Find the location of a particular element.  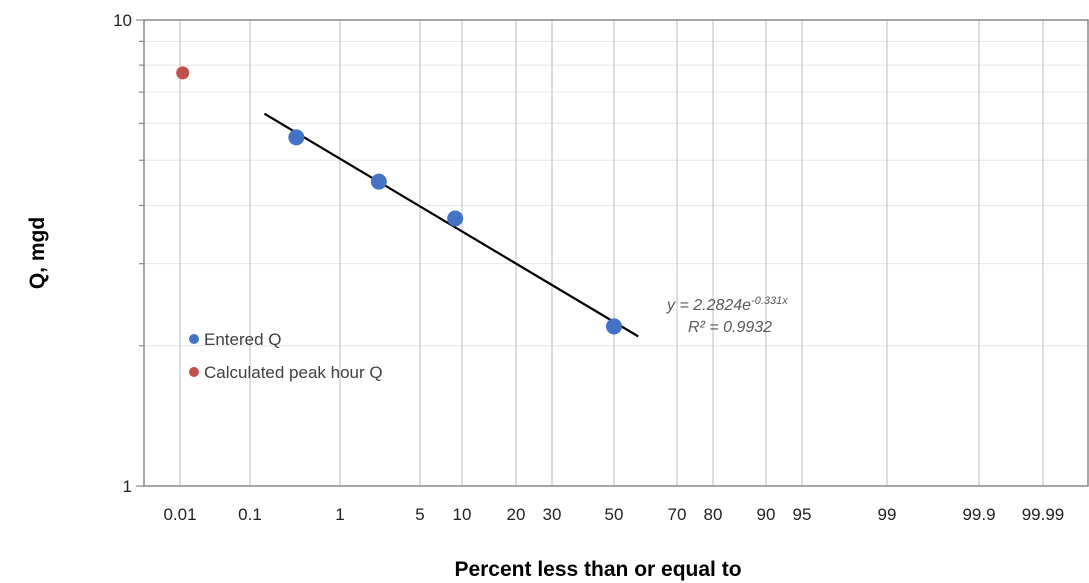

x-tick-label: 99 is located at coordinates (887, 514).